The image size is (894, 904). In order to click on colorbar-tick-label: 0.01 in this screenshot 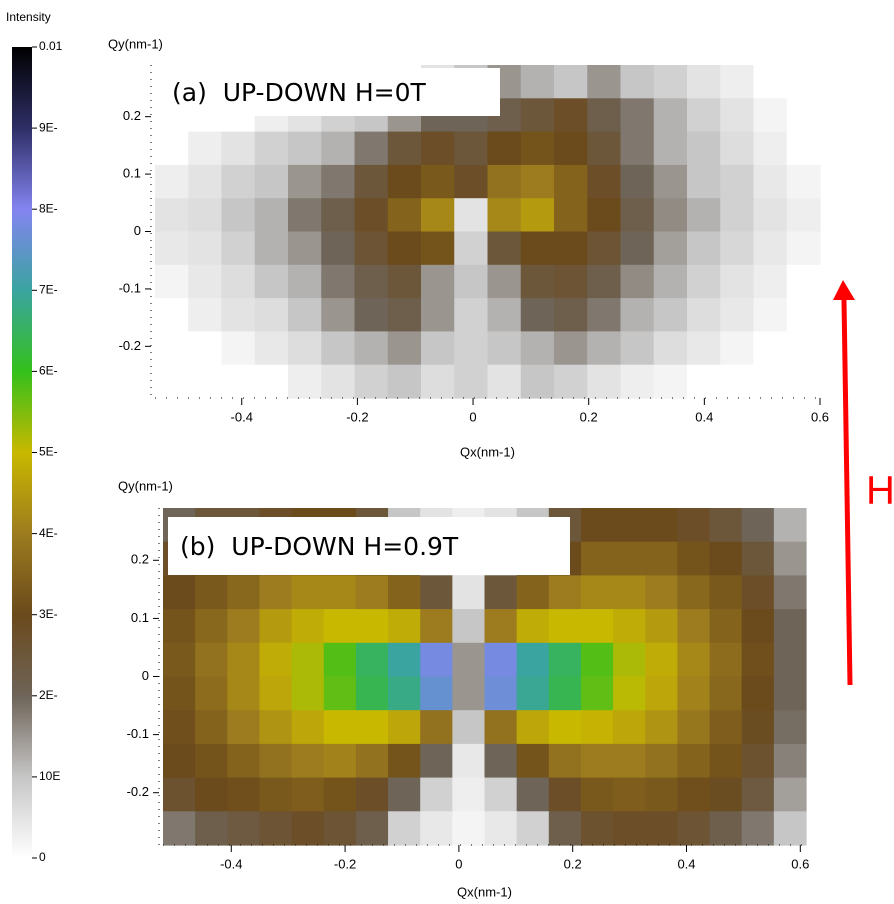, I will do `click(51, 46)`.